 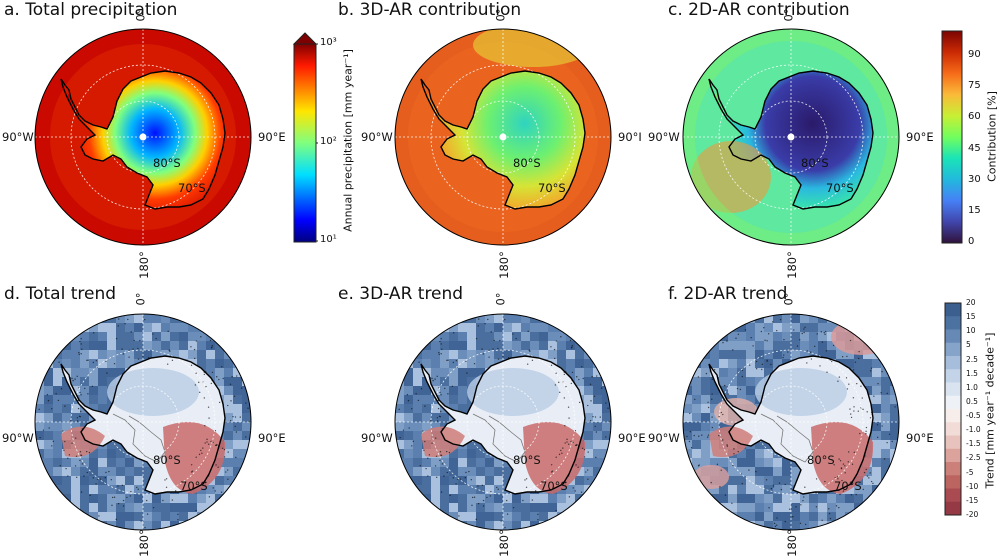 What do you see at coordinates (971, 317) in the screenshot?
I see `trend-tick: 15` at bounding box center [971, 317].